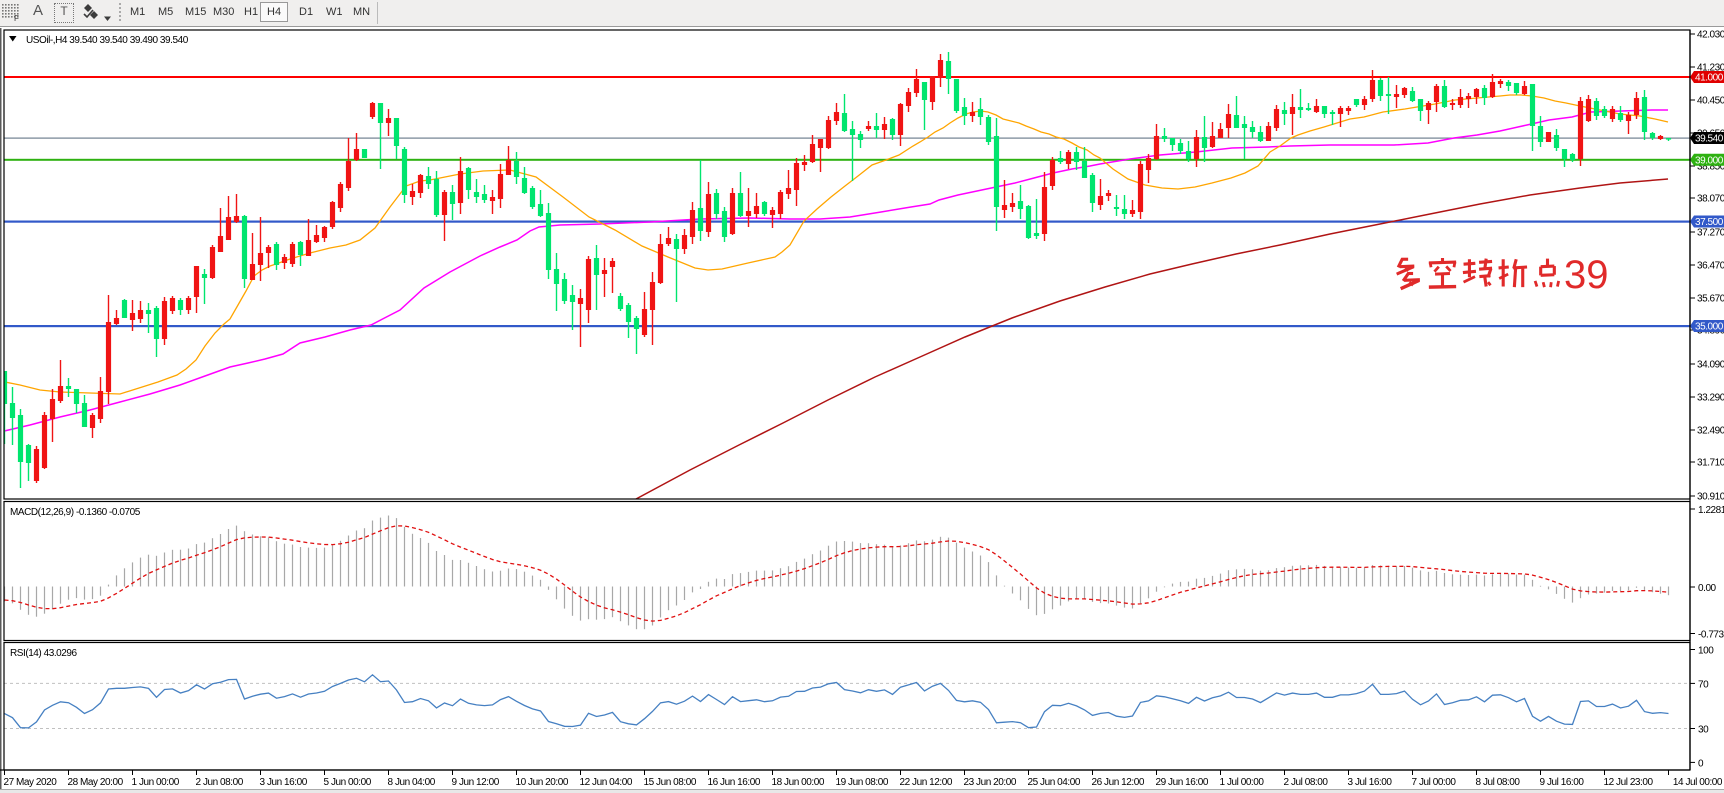 The height and width of the screenshot is (793, 1724). I want to click on svg-text: 41.230, so click(1710, 68).